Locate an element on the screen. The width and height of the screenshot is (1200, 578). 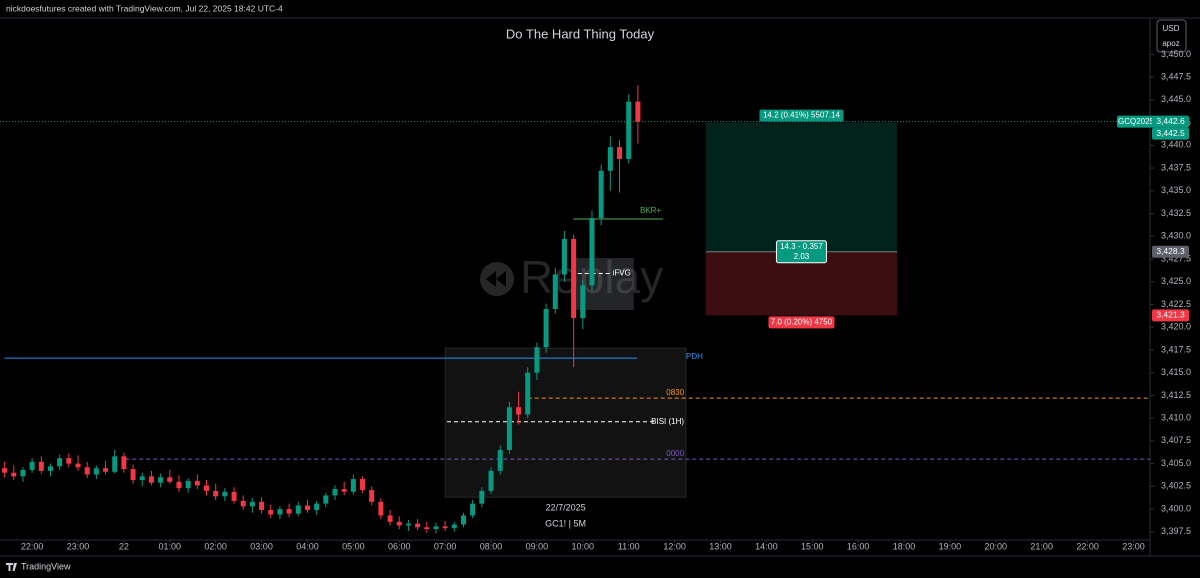
level-label: PDH is located at coordinates (694, 356).